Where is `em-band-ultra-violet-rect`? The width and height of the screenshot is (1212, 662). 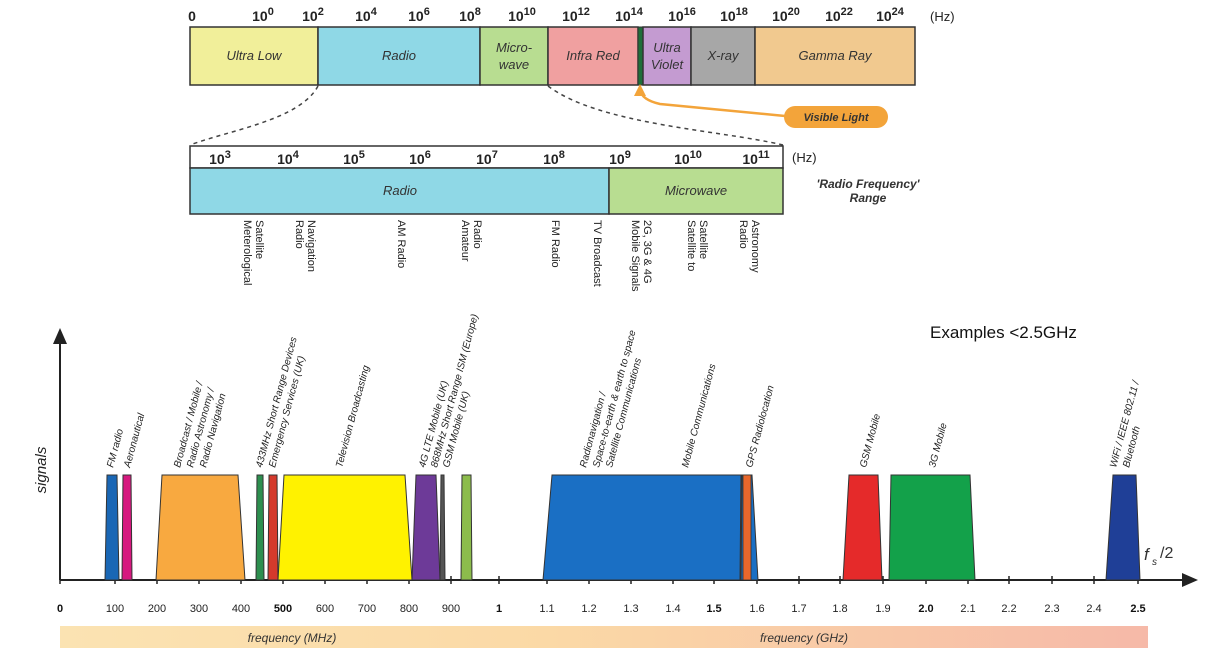 em-band-ultra-violet-rect is located at coordinates (667, 56).